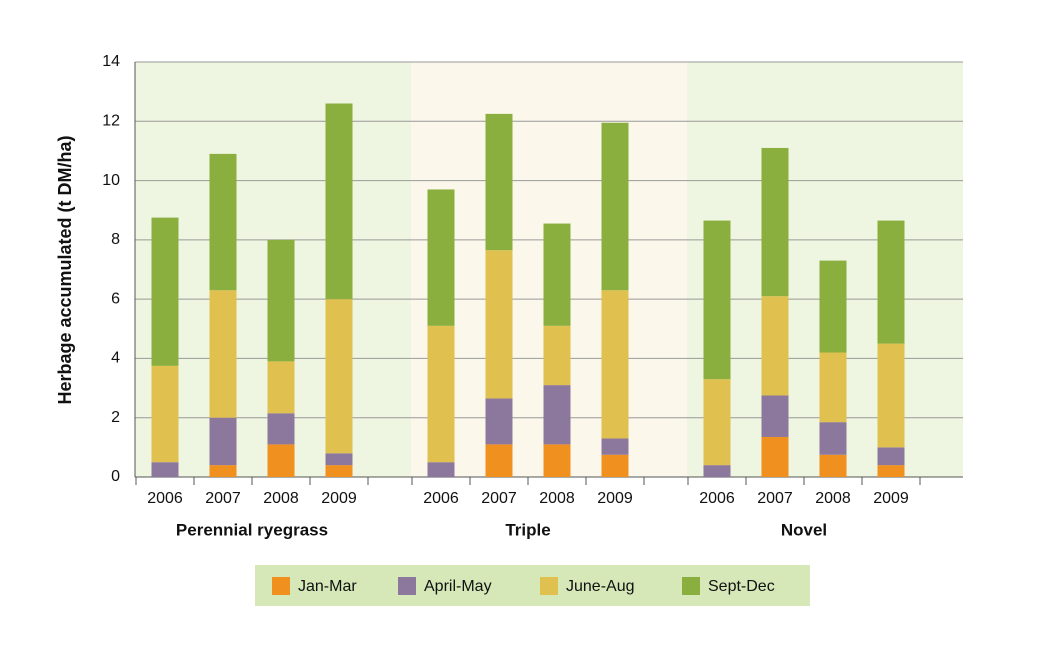 This screenshot has height=671, width=1040. What do you see at coordinates (532, 585) in the screenshot?
I see `legend-box` at bounding box center [532, 585].